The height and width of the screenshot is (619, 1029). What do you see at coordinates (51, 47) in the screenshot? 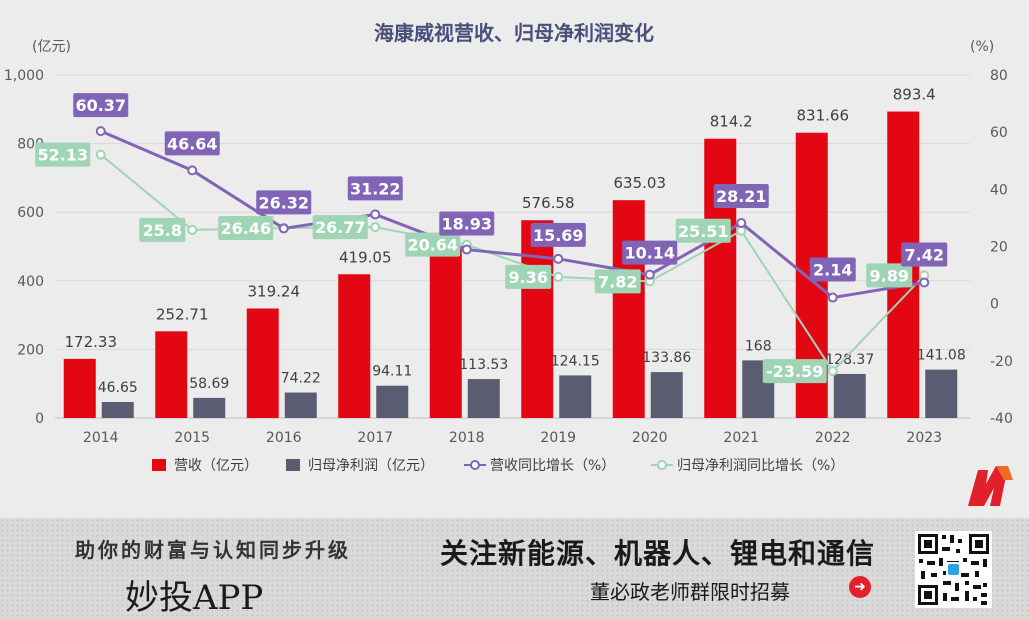
I see `left-axis-unit: (亿元)` at bounding box center [51, 47].